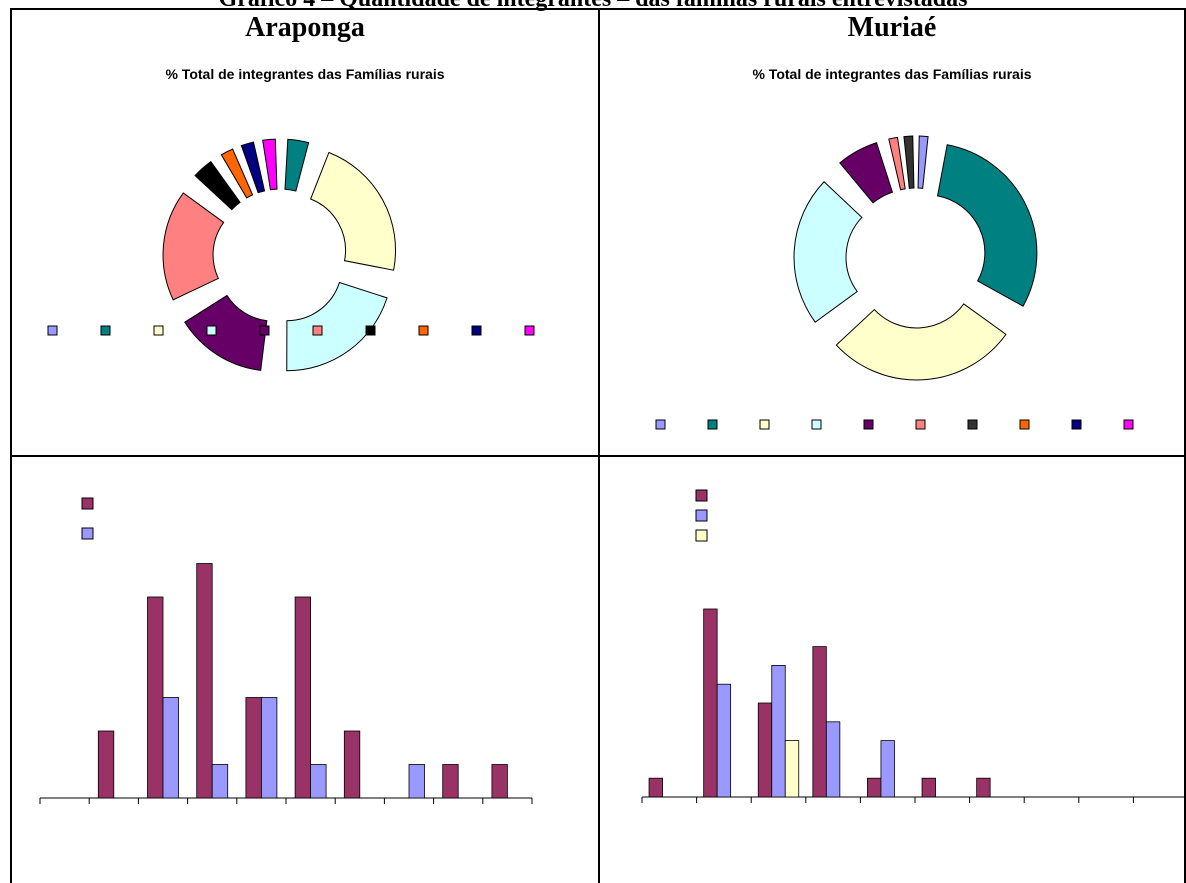  I want to click on chart-title: Araponga, so click(305, 27).